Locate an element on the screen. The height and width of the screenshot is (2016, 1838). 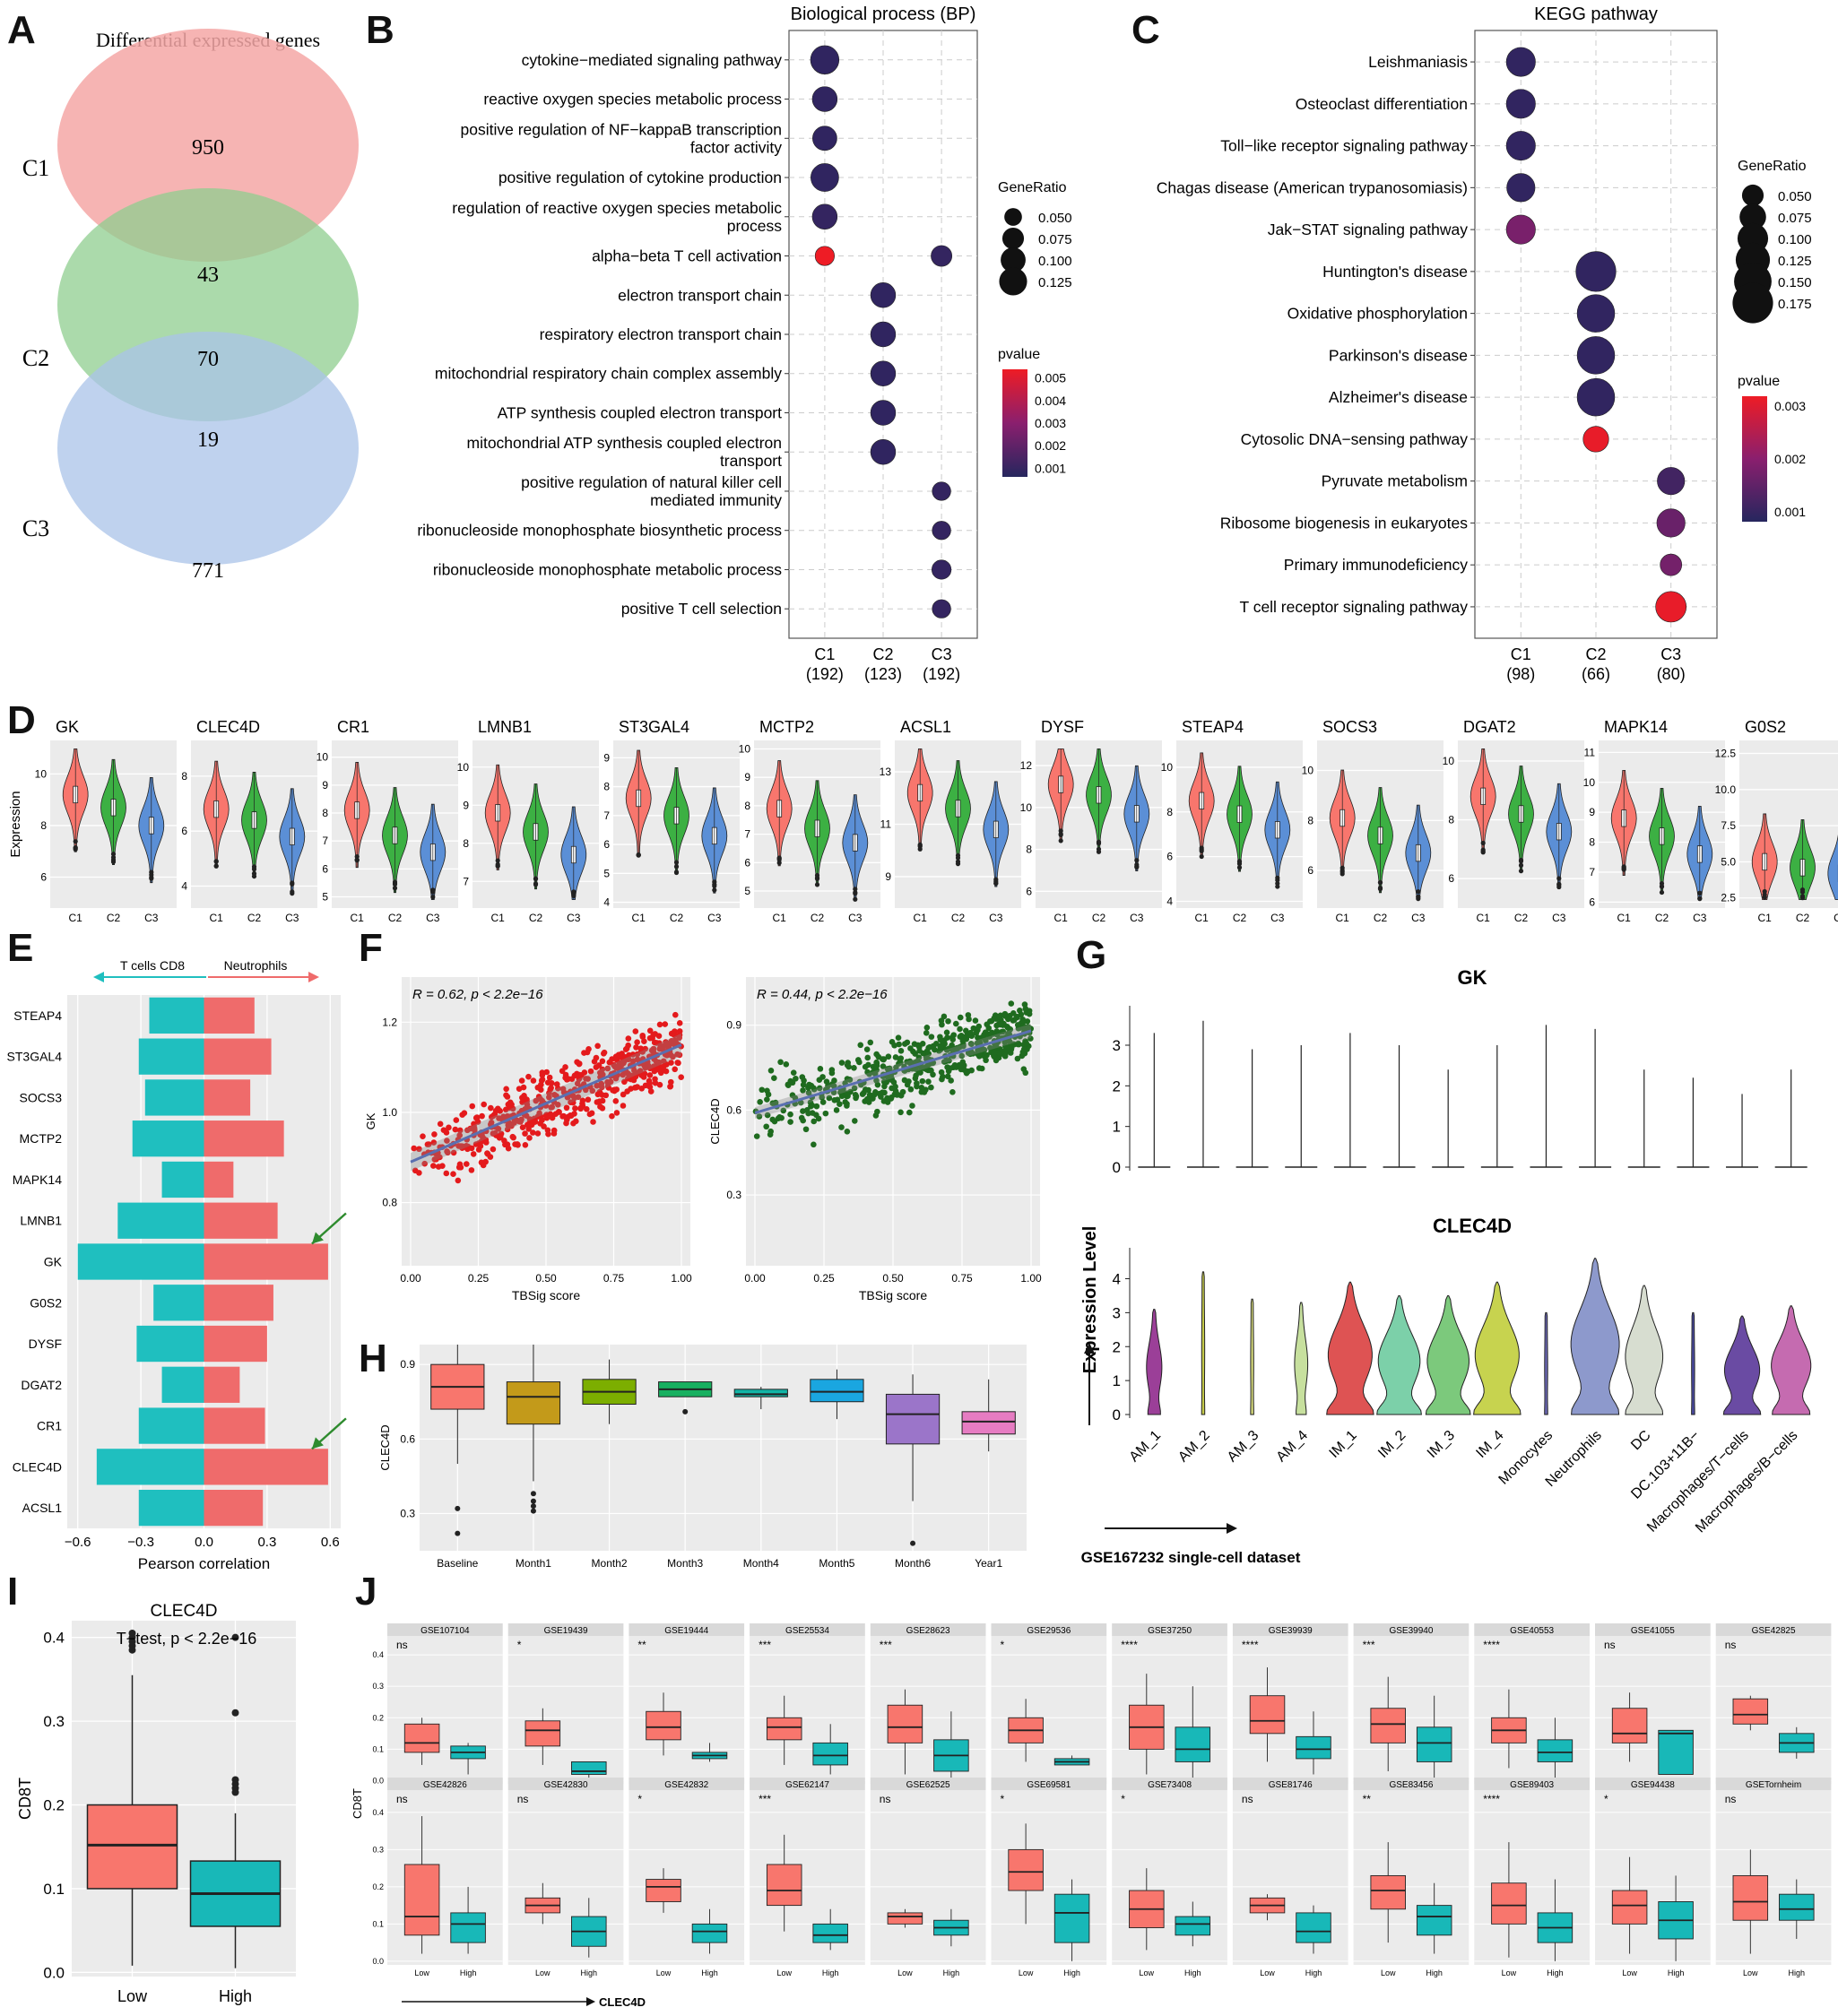
left-direction-label: T cells CD8 is located at coordinates (152, 965).